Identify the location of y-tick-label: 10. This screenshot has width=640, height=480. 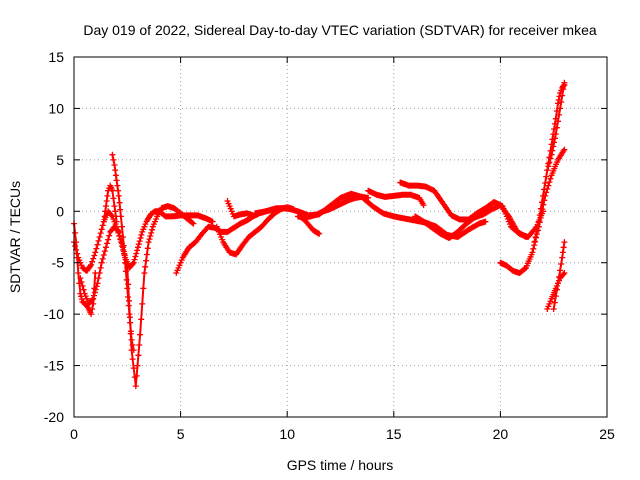
(56, 108).